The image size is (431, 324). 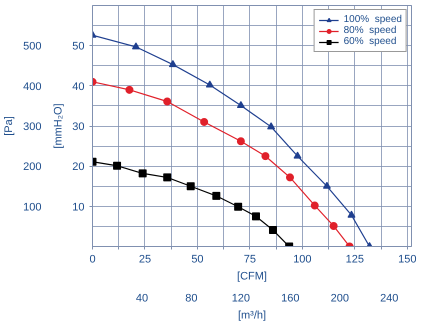 What do you see at coordinates (252, 316) in the screenshot?
I see `x2-axis-title: [m³/h]` at bounding box center [252, 316].